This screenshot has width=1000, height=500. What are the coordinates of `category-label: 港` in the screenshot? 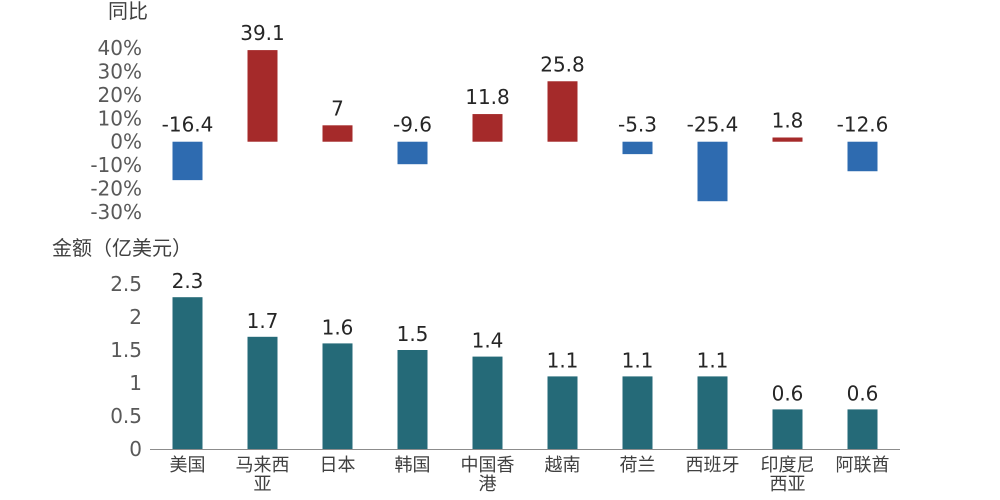 It's located at (488, 484).